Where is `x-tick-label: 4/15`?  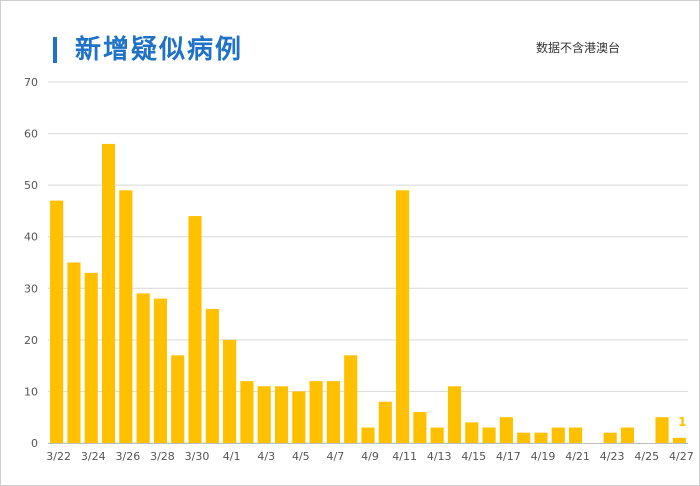 x-tick-label: 4/15 is located at coordinates (473, 456).